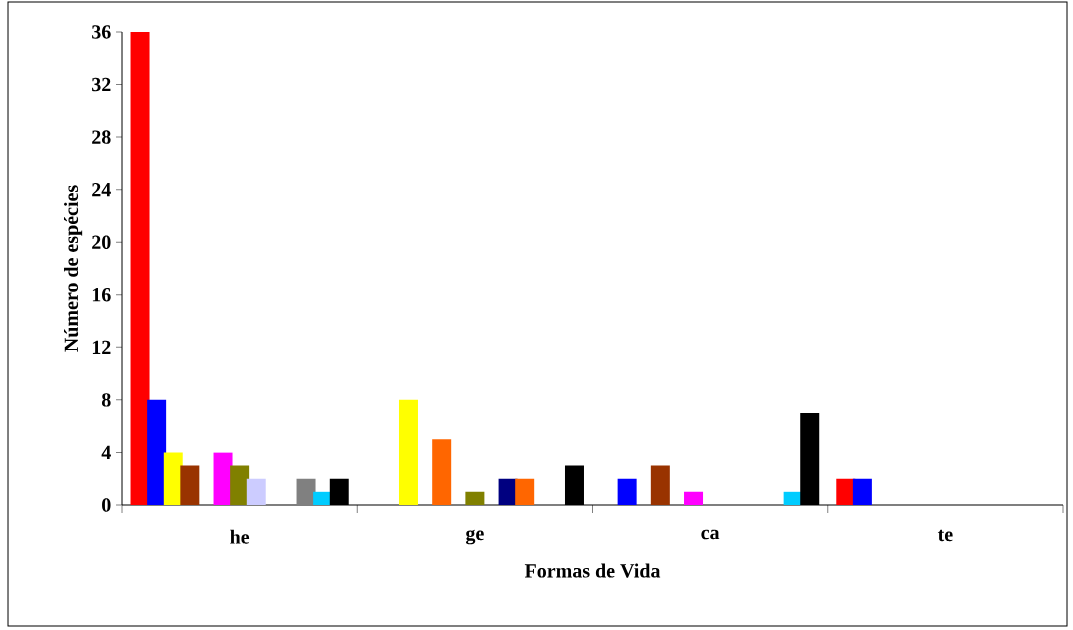 The height and width of the screenshot is (630, 1073). What do you see at coordinates (73, 268) in the screenshot?
I see `y-axis-title: Número de espécies` at bounding box center [73, 268].